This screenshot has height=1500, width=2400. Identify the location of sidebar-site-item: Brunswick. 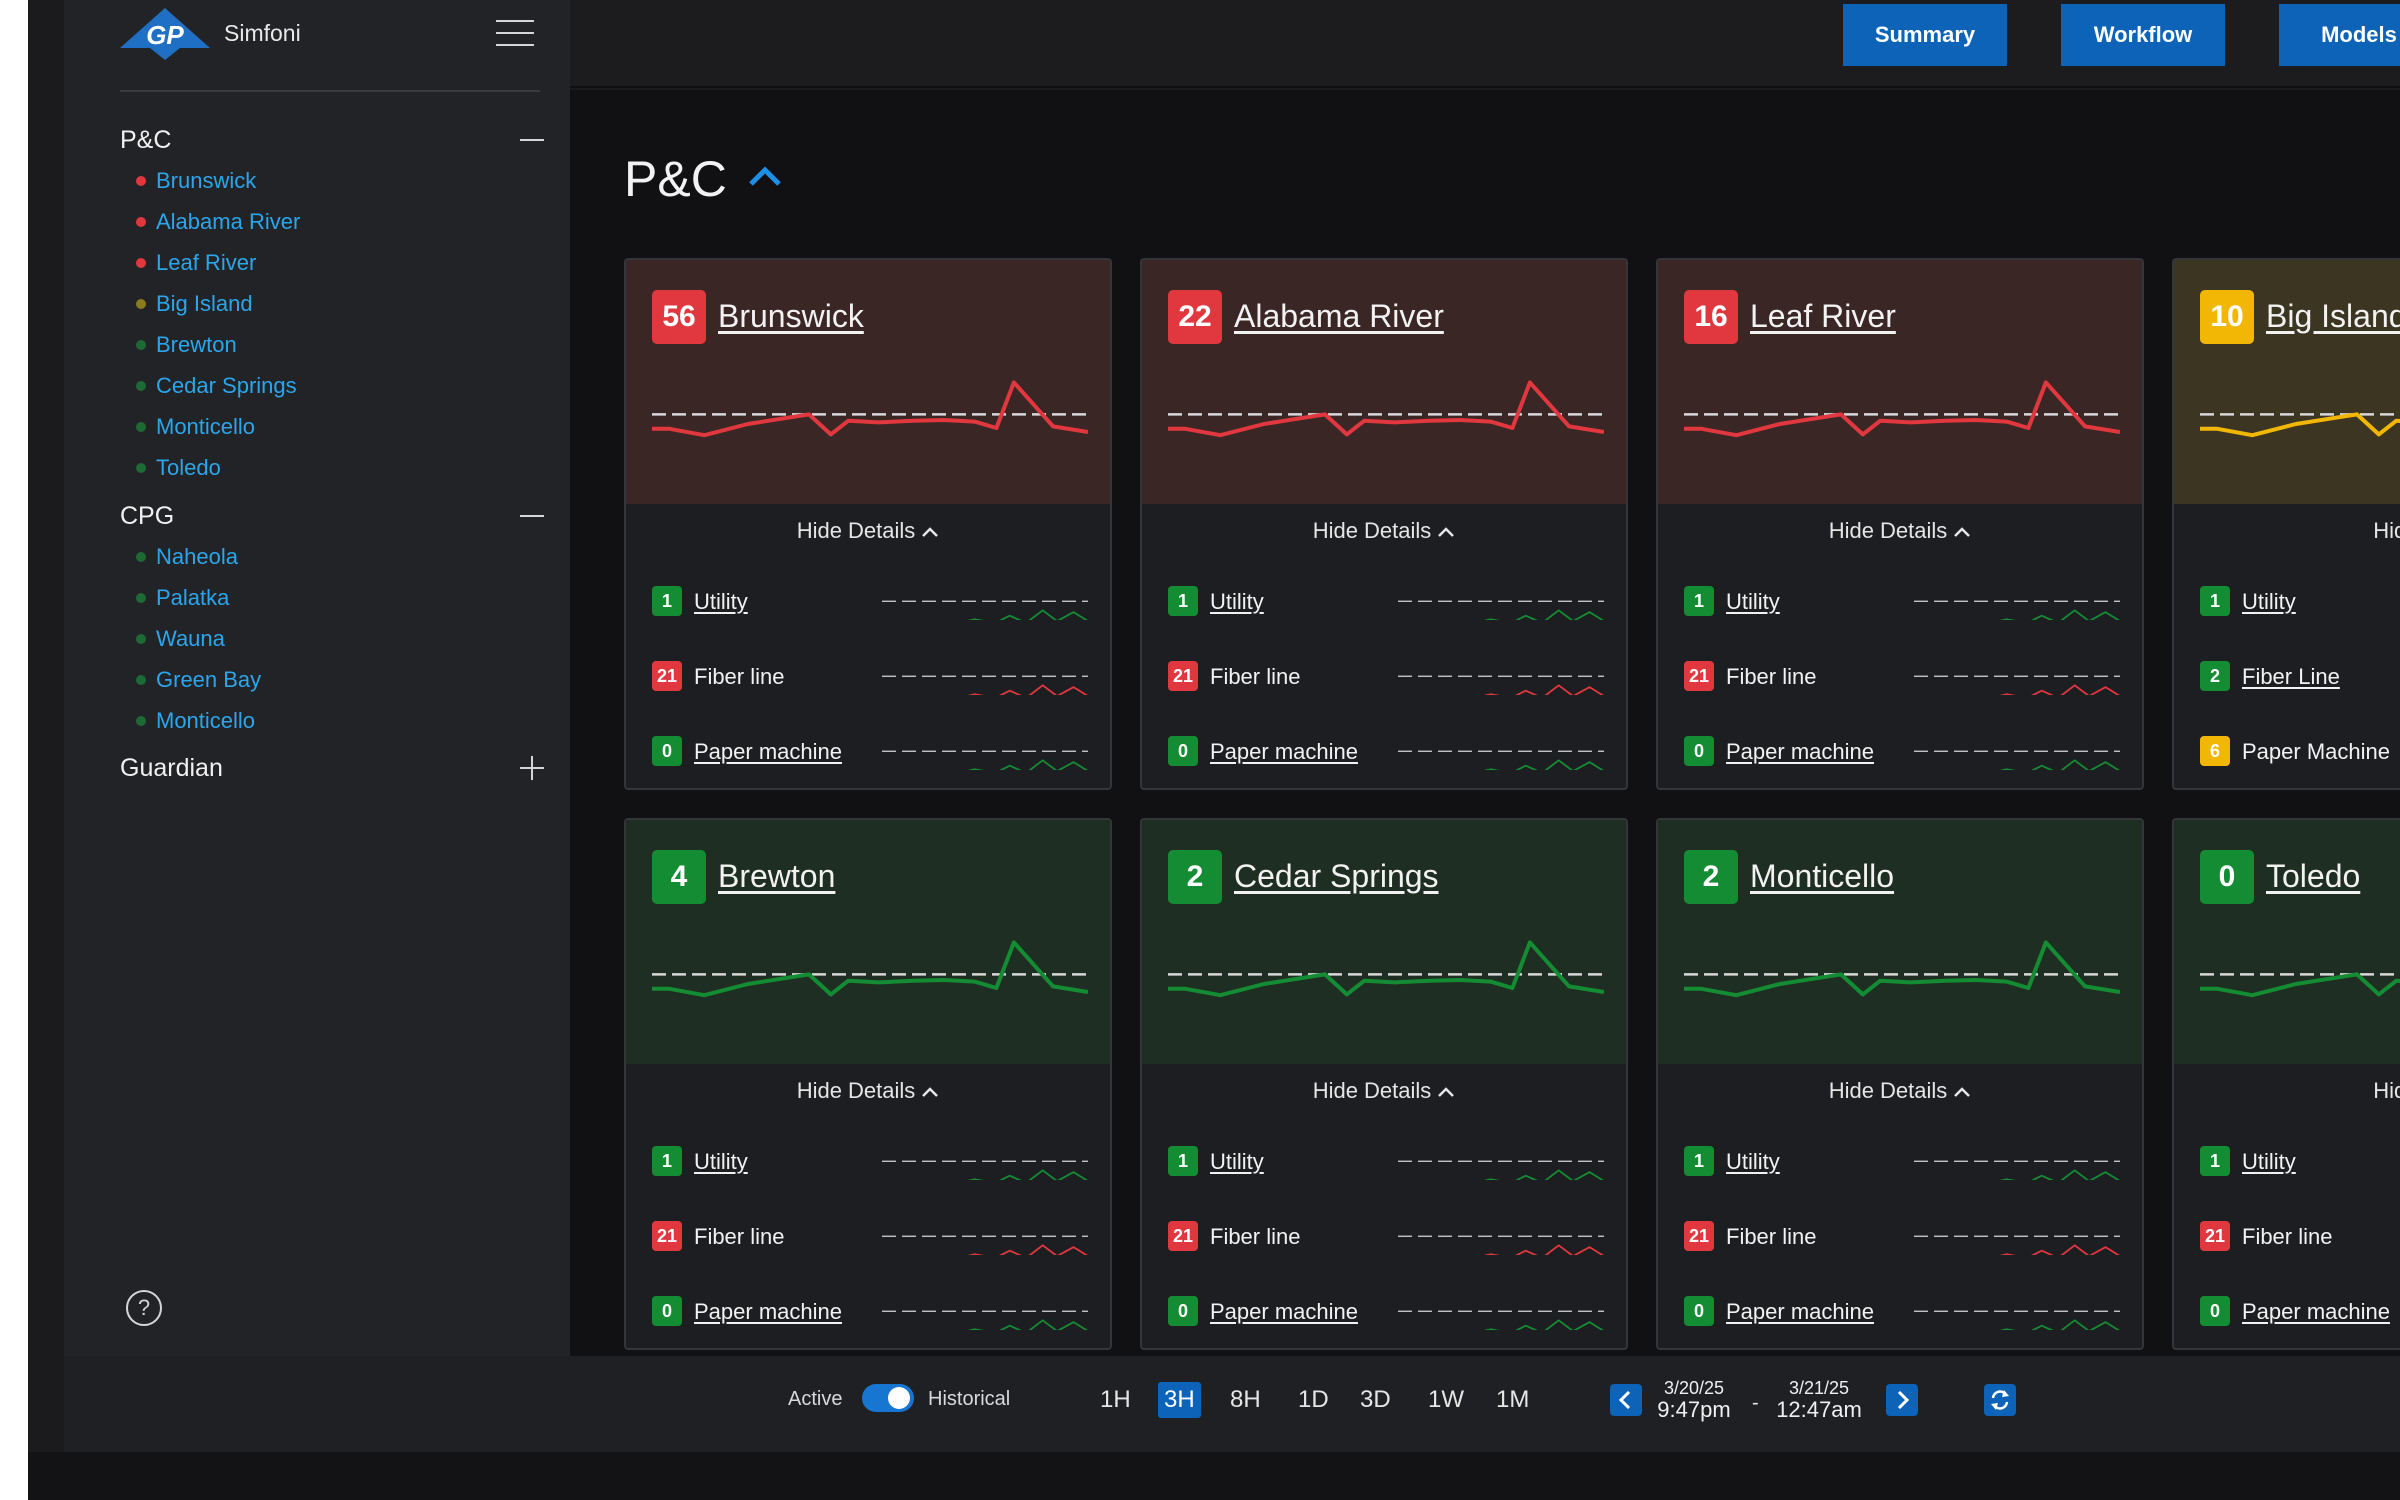
(332, 180).